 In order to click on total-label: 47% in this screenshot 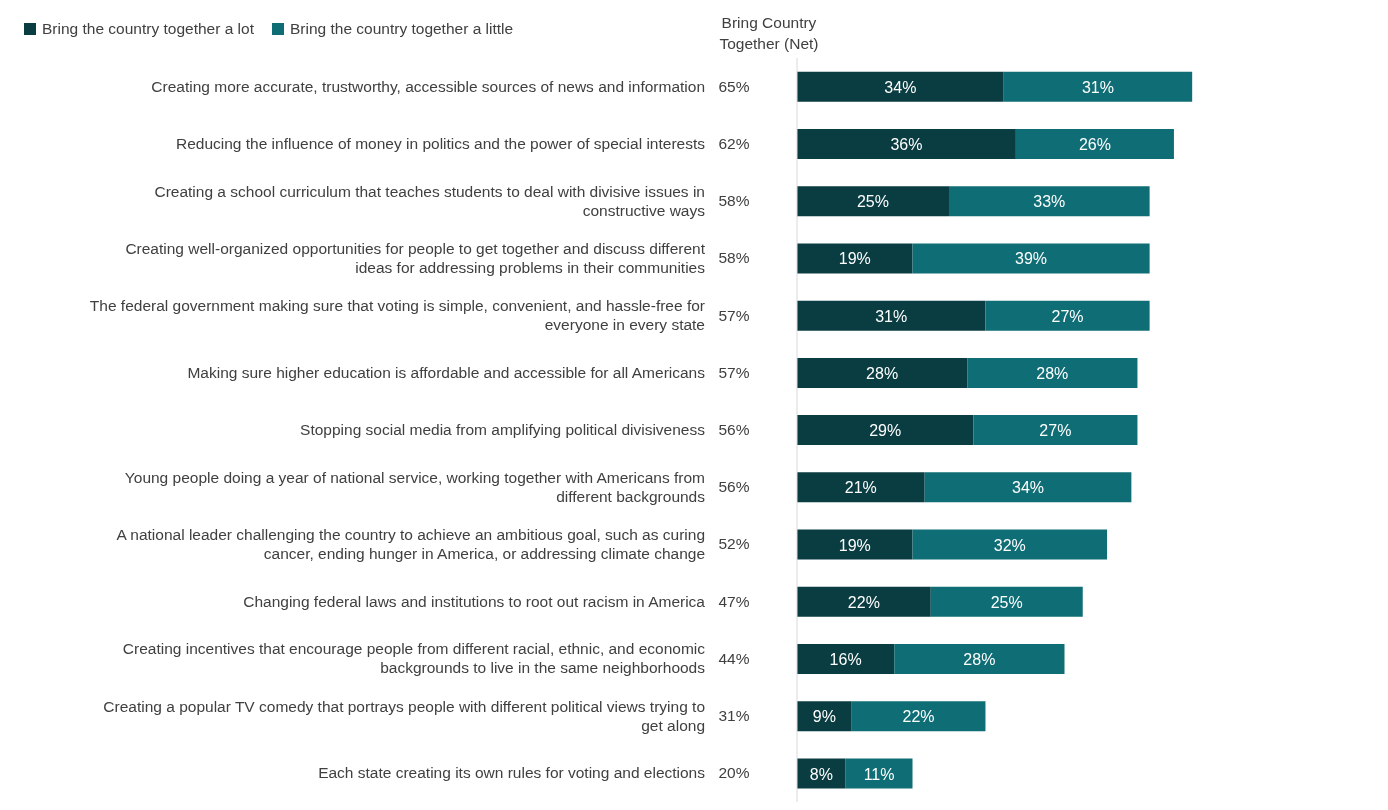, I will do `click(734, 601)`.